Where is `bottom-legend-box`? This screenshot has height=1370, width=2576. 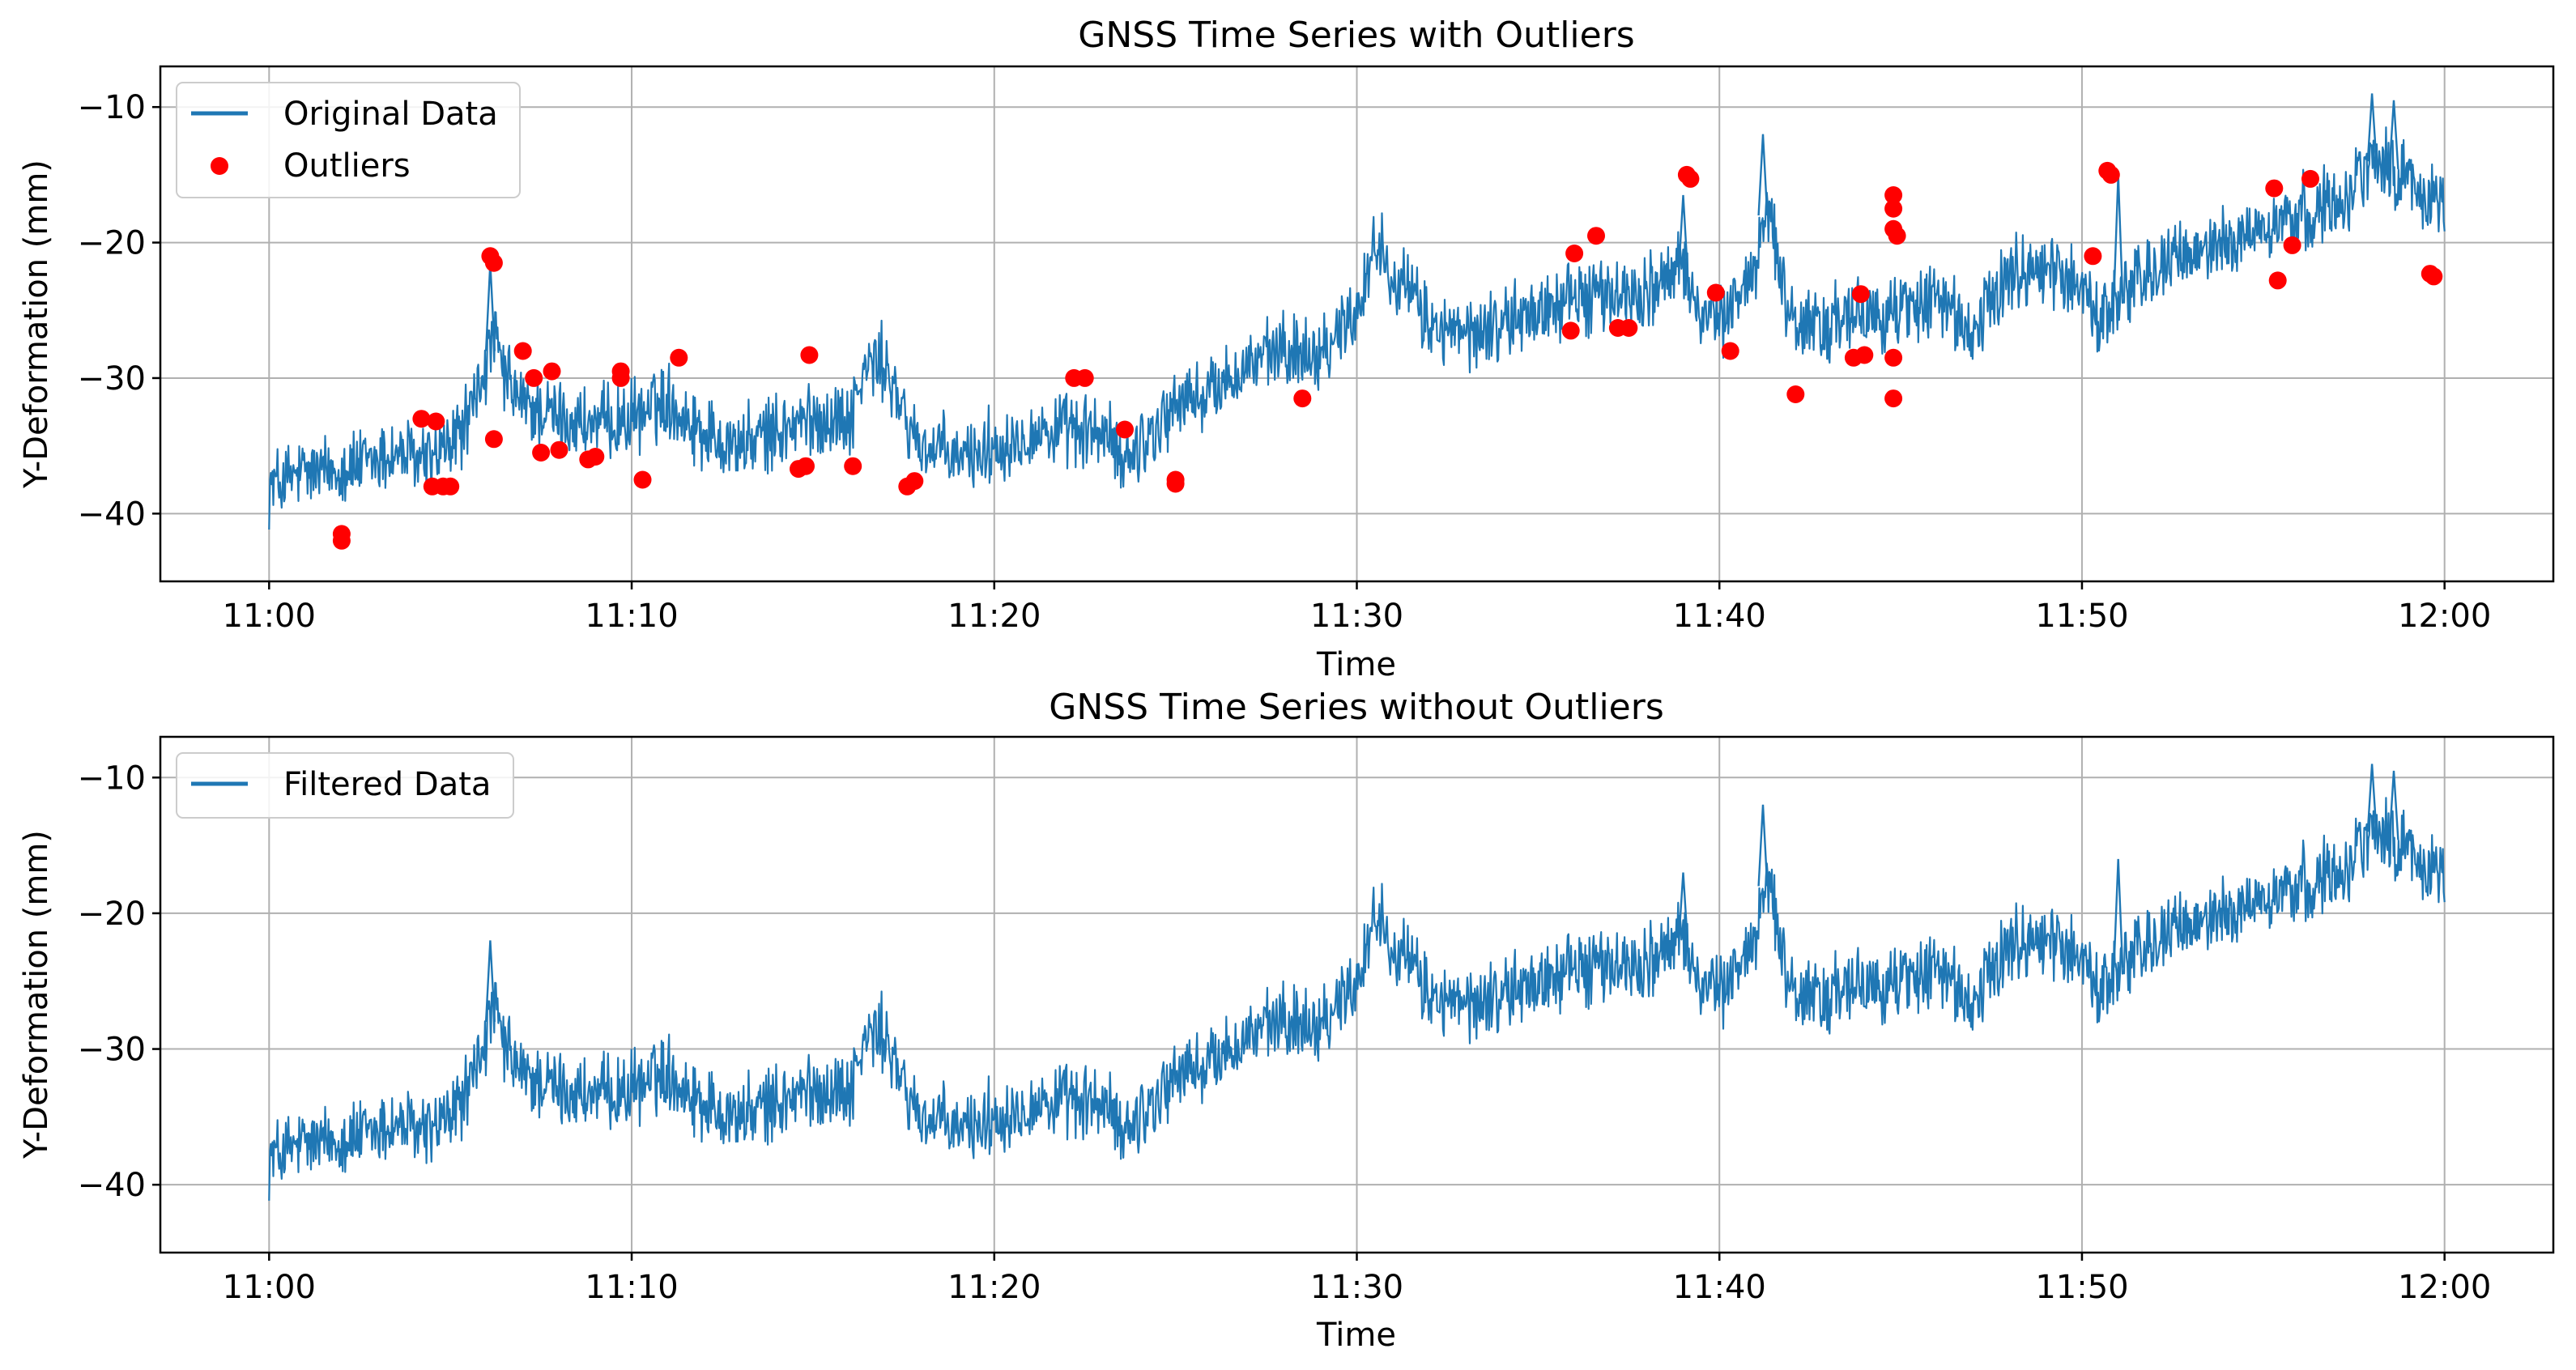
bottom-legend-box is located at coordinates (345, 786).